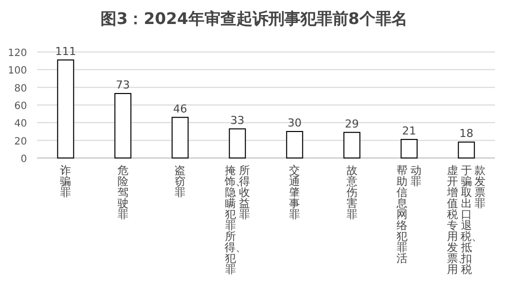  Describe the element at coordinates (295, 123) in the screenshot. I see `data-label: 30` at that location.